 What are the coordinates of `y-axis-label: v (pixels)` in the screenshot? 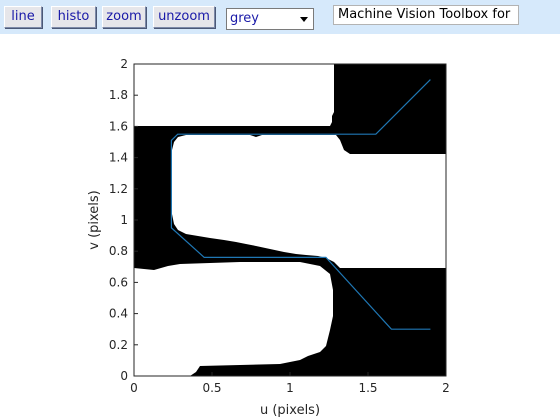 It's located at (94, 220).